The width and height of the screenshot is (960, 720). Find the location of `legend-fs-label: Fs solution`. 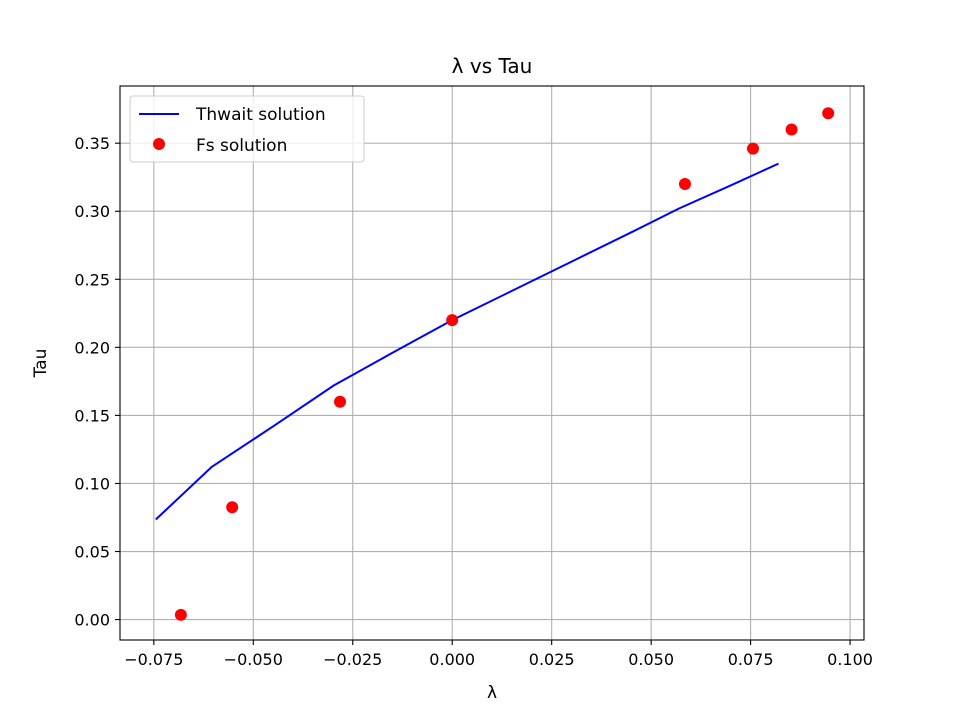

legend-fs-label: Fs solution is located at coordinates (241, 146).